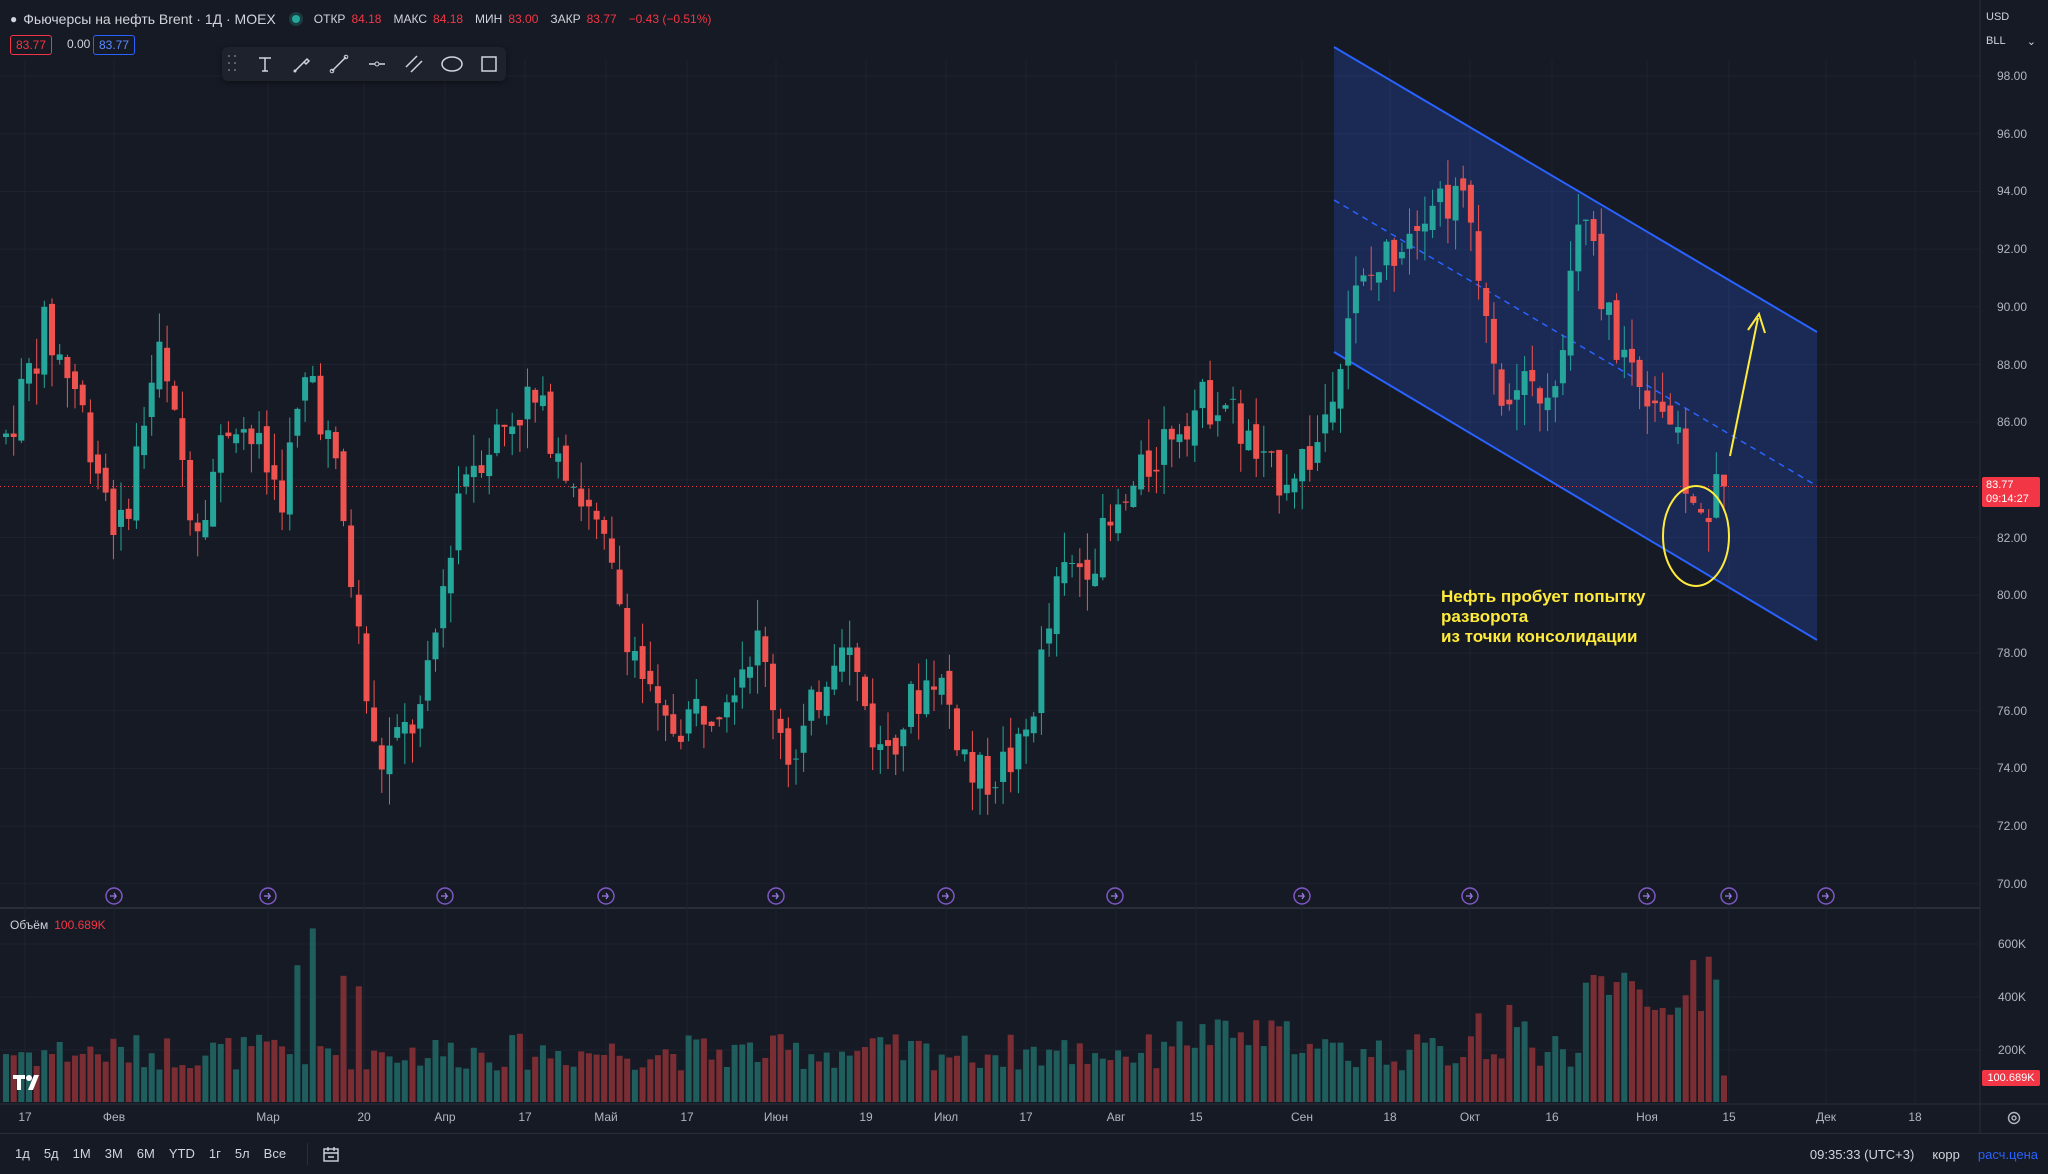  I want to click on range-button-YTD: YTD, so click(181, 1153).